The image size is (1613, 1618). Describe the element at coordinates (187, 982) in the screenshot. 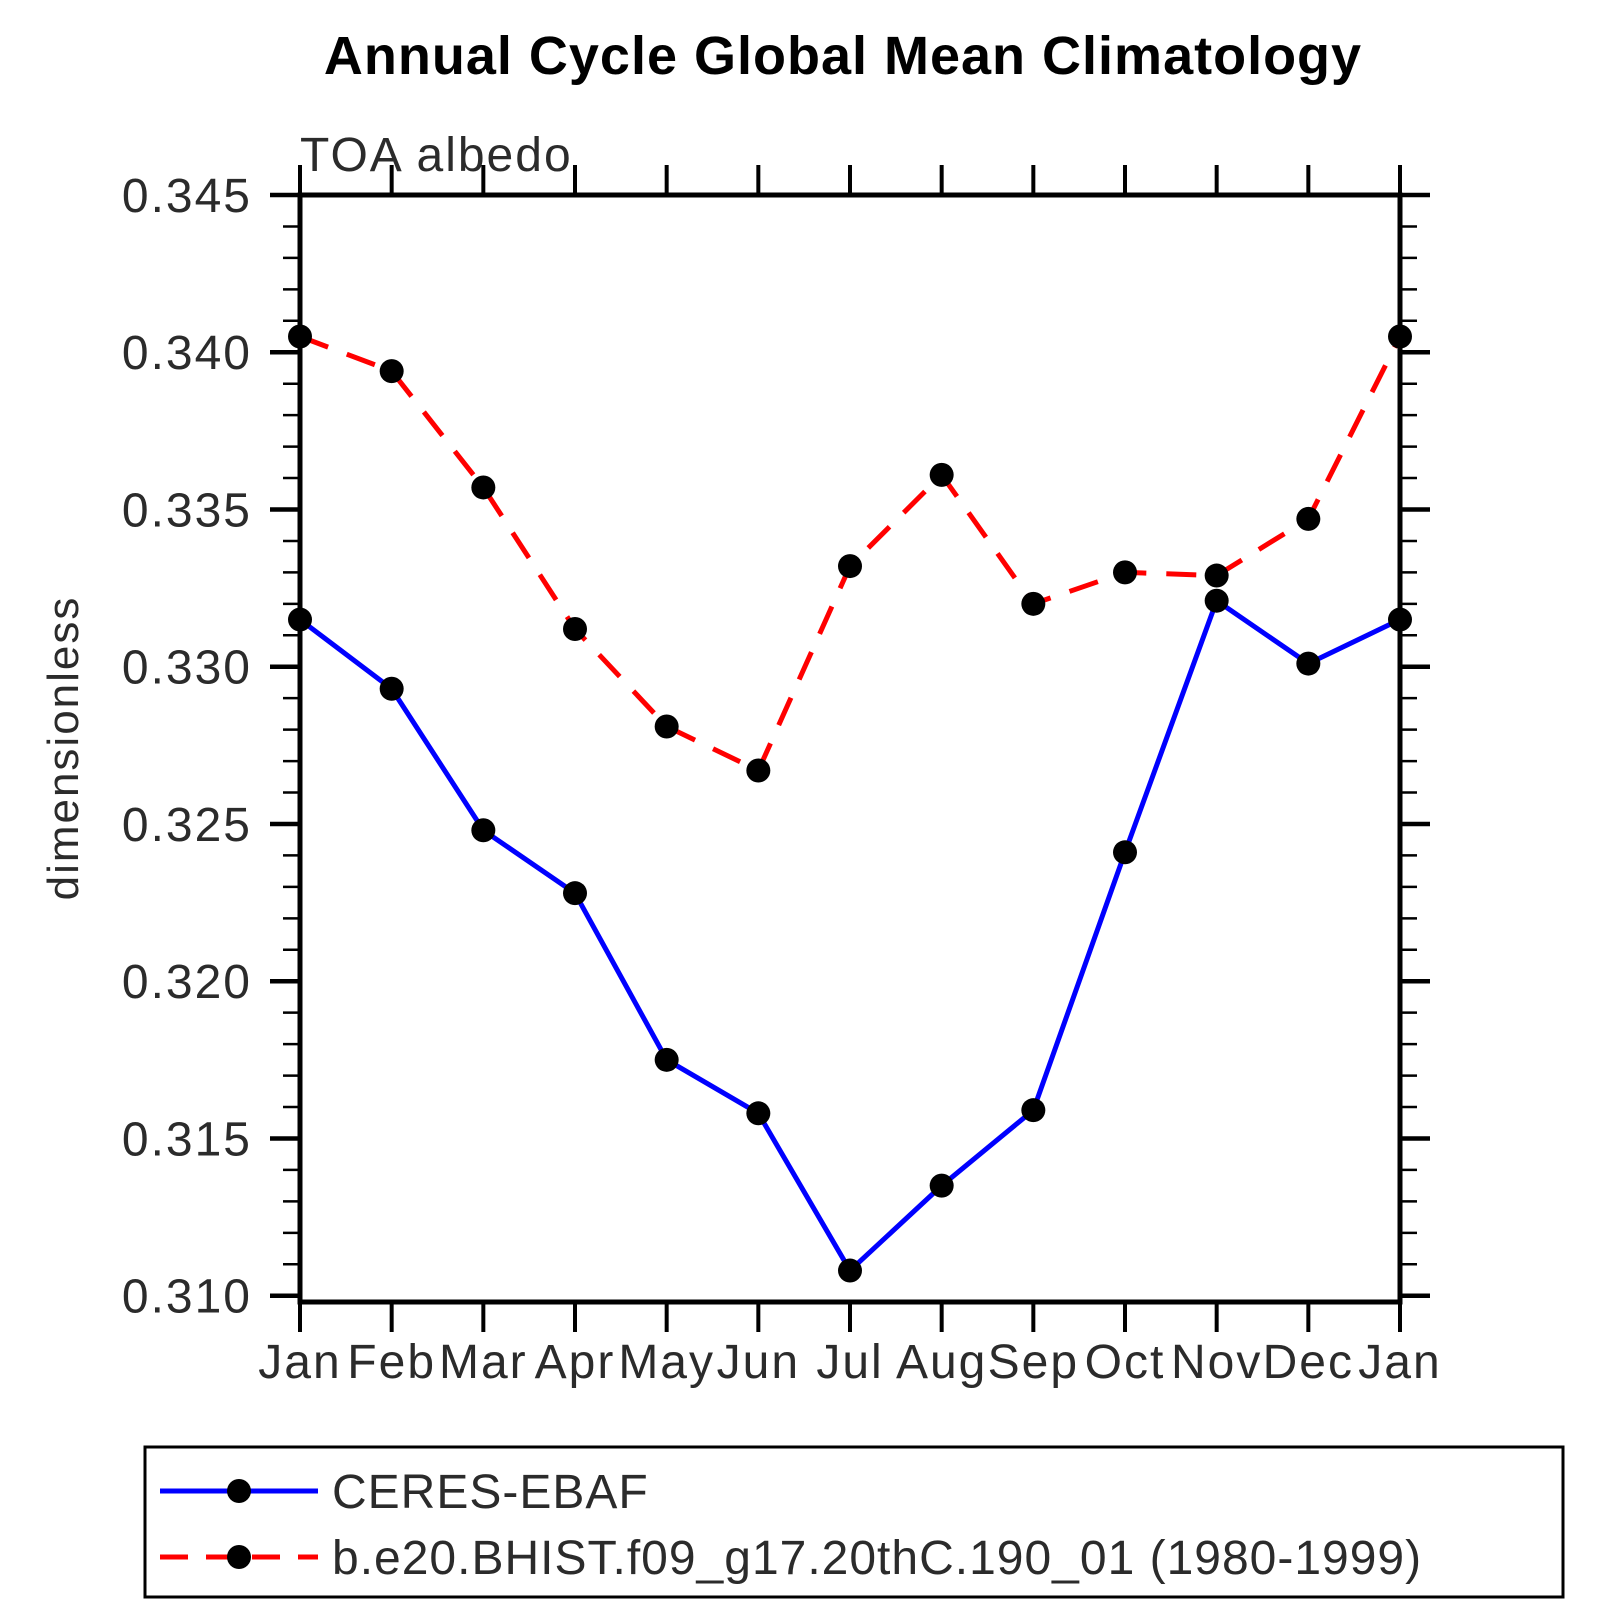

I see `y-tick-label: 0.320` at that location.